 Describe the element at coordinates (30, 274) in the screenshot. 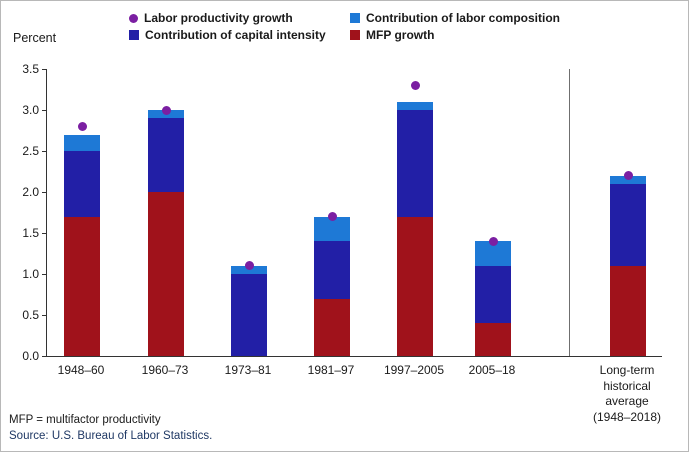

I see `y-axis-tick-label: 1.0` at that location.